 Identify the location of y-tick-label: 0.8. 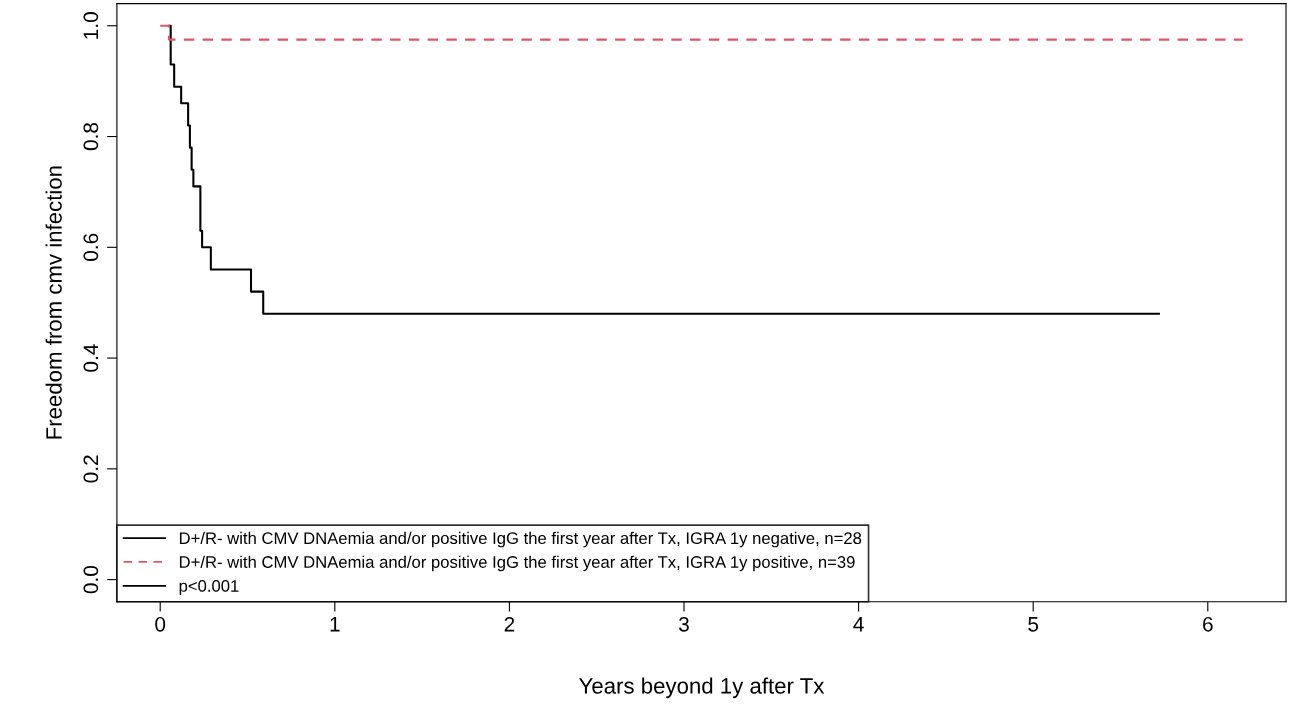
(91, 136).